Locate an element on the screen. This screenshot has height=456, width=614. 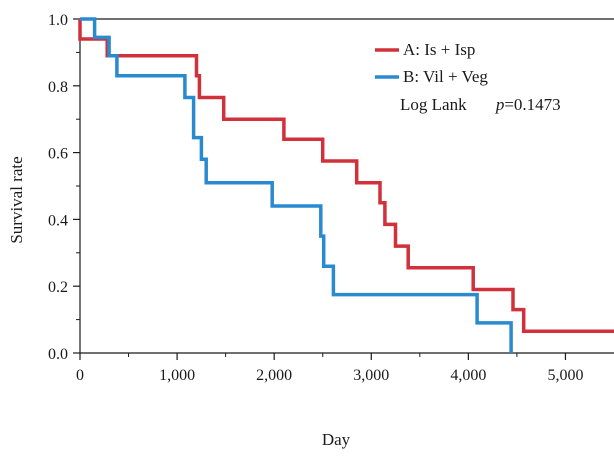
log-rank-annotation: Log Lank p=0.1473 is located at coordinates (480, 104).